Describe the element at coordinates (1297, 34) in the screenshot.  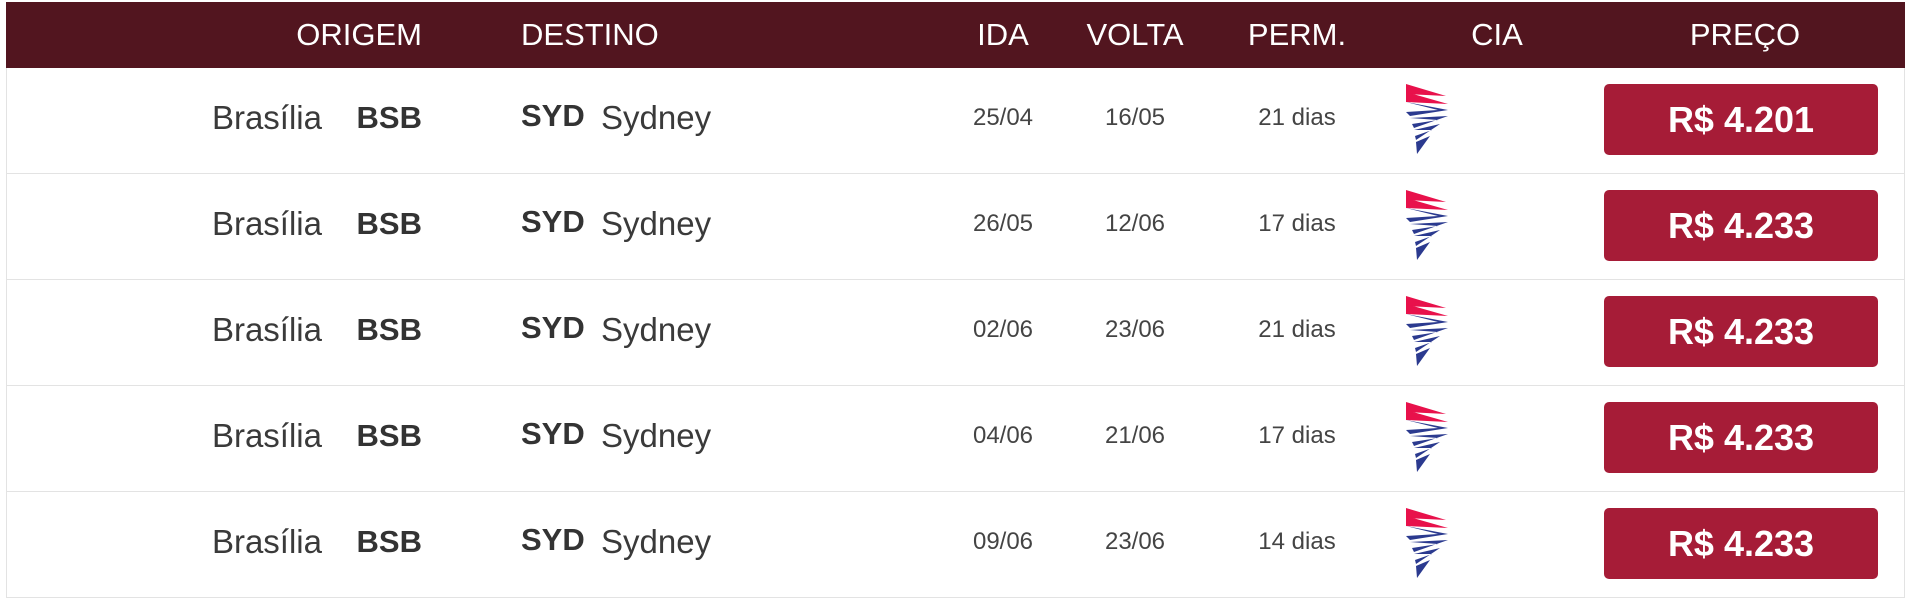
I see `header-perm: PERM.` at that location.